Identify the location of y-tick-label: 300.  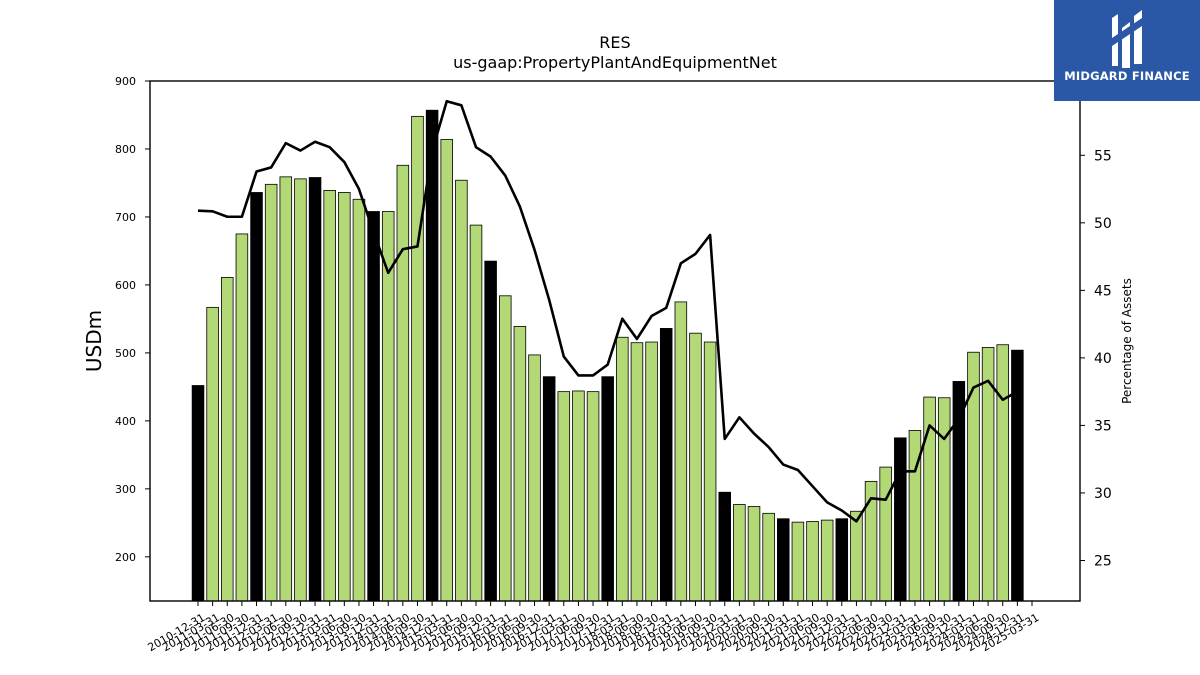
(125, 489).